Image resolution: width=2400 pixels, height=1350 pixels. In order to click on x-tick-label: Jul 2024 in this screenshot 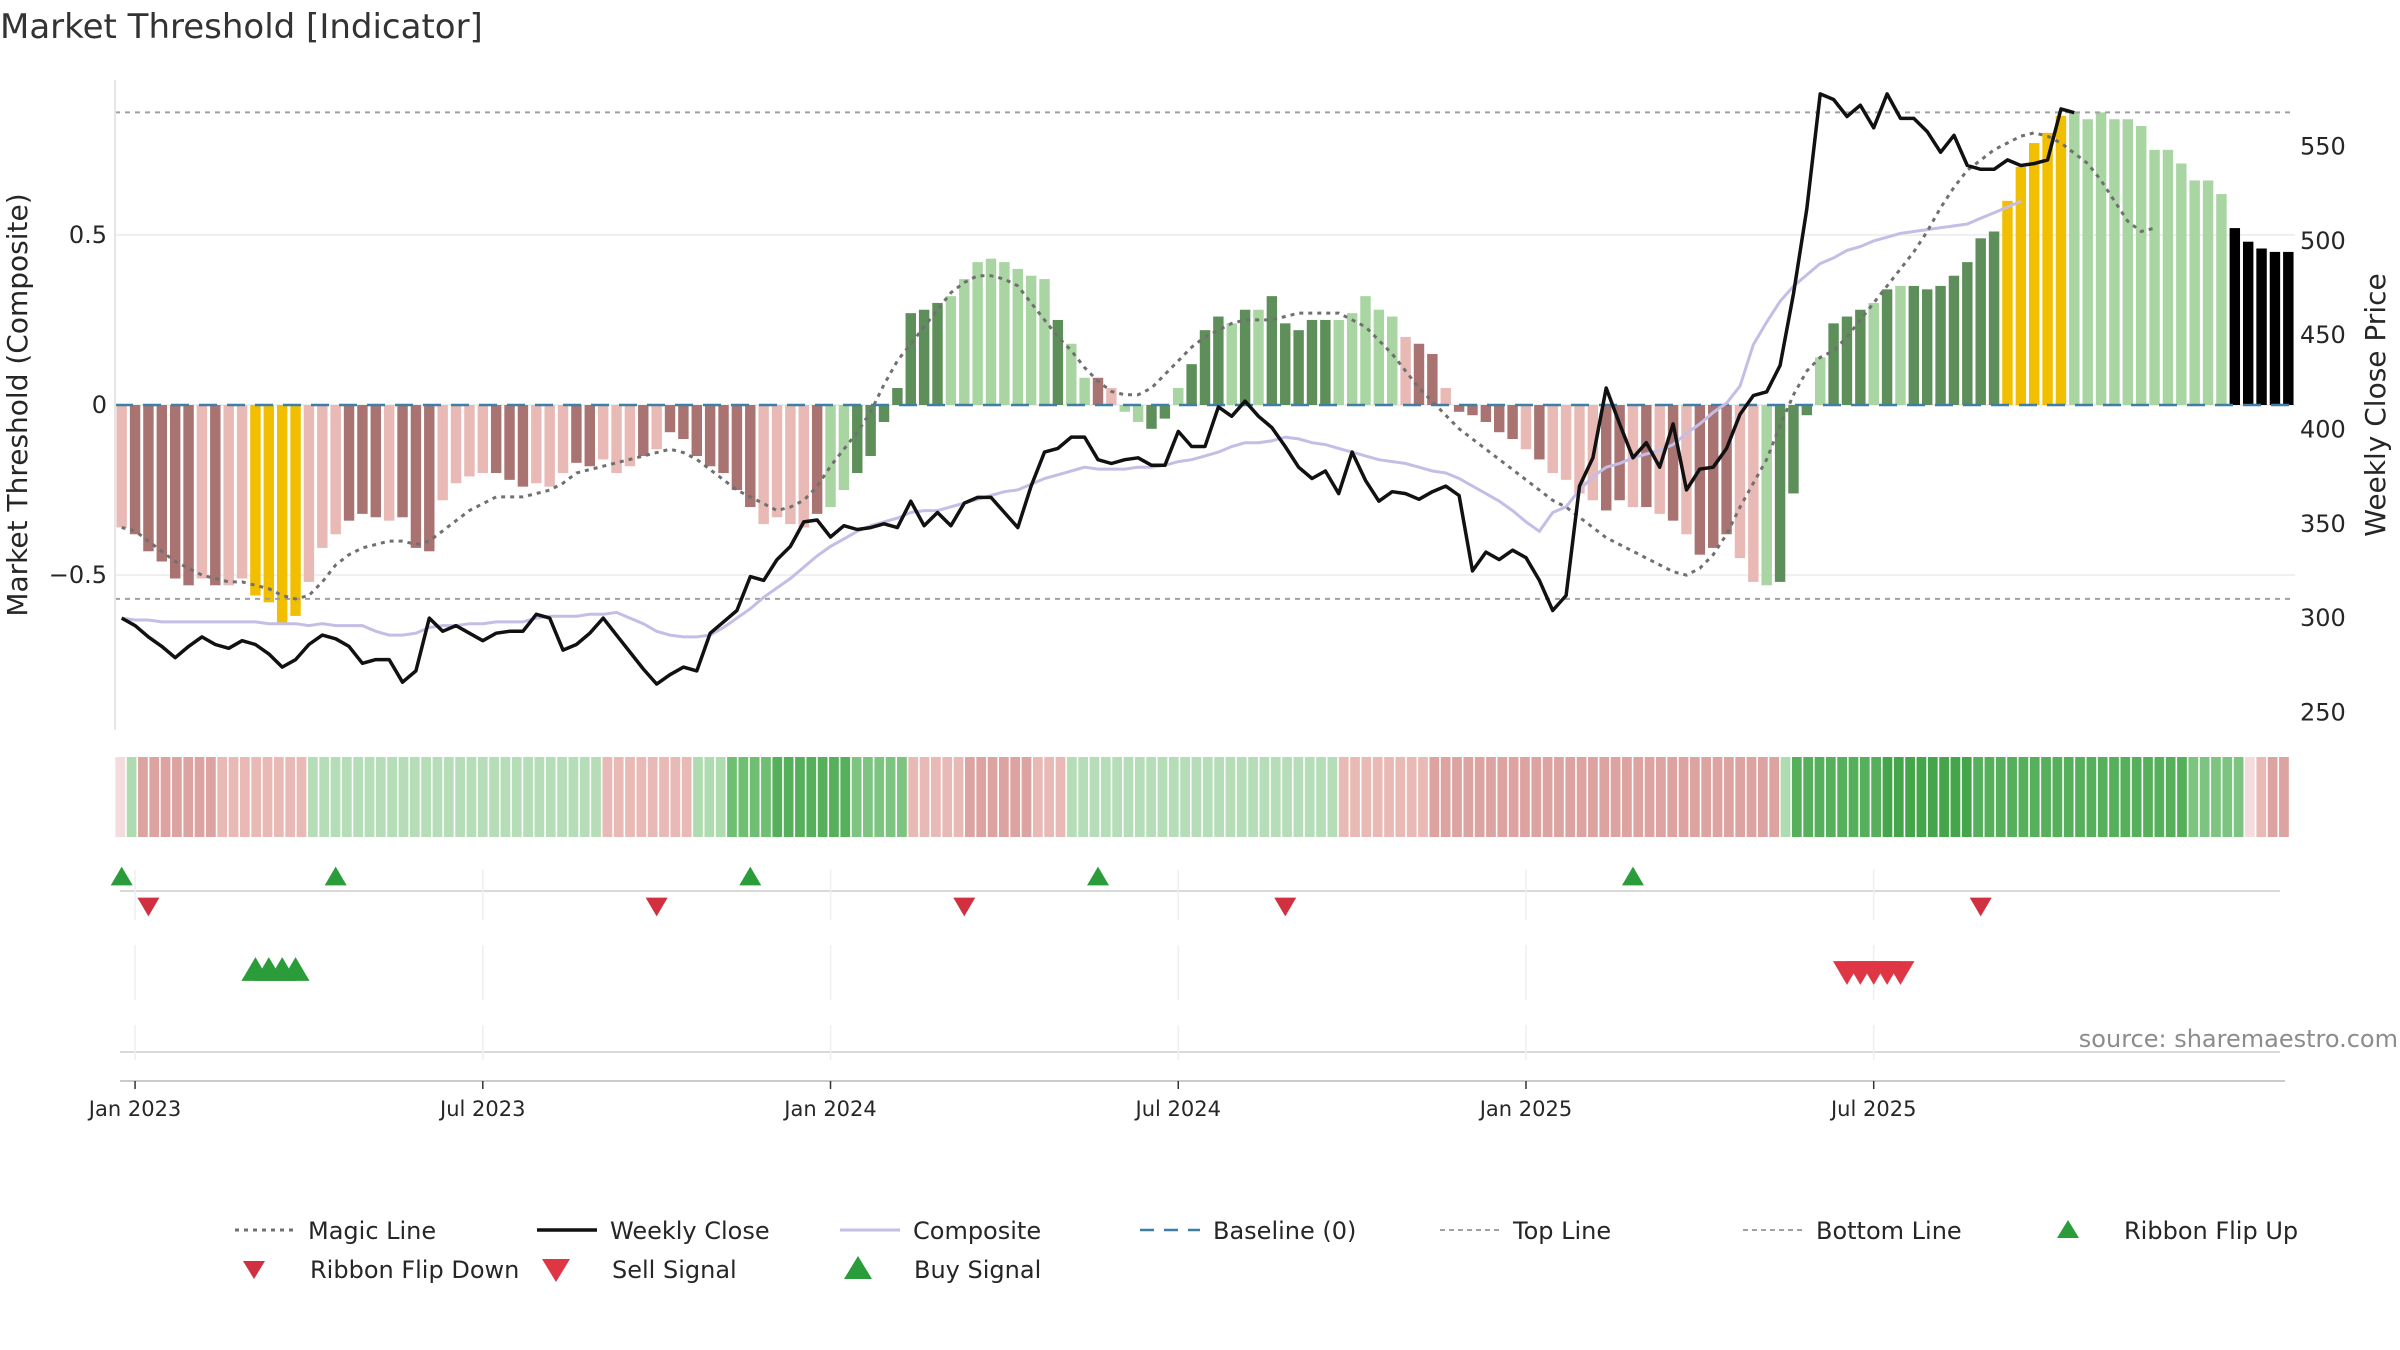, I will do `click(1177, 1109)`.